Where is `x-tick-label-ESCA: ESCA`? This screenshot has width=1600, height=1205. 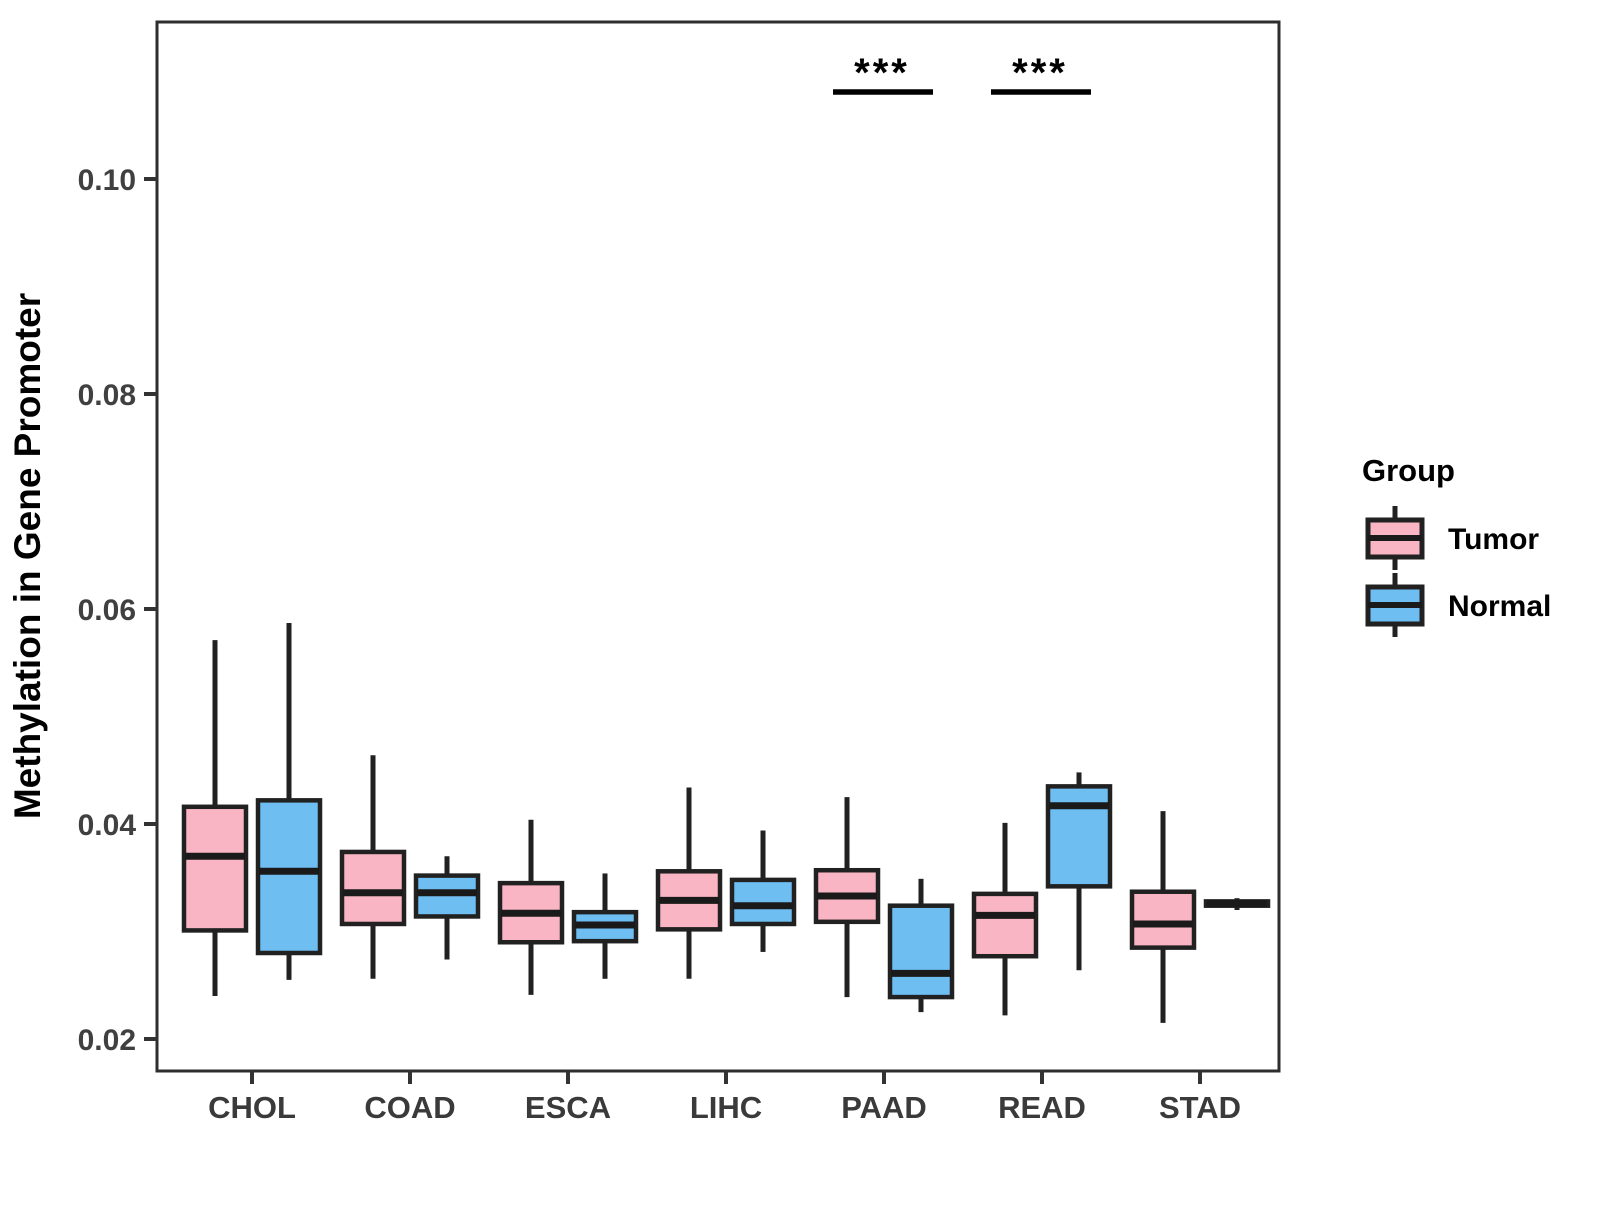 x-tick-label-ESCA: ESCA is located at coordinates (568, 1107).